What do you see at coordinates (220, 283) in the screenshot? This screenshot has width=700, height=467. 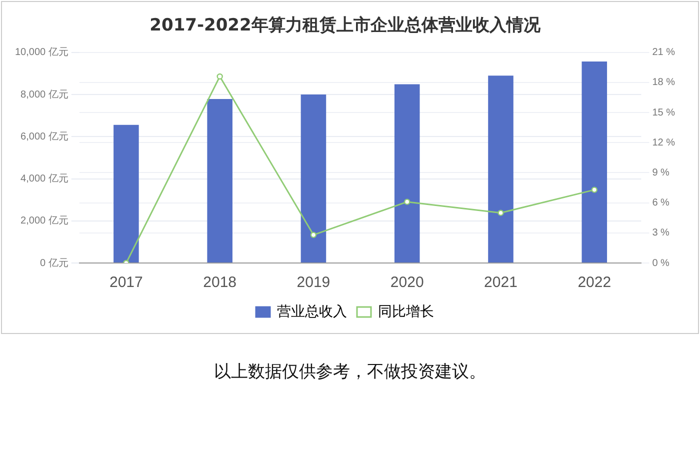 I see `x-tick-label: 2018` at bounding box center [220, 283].